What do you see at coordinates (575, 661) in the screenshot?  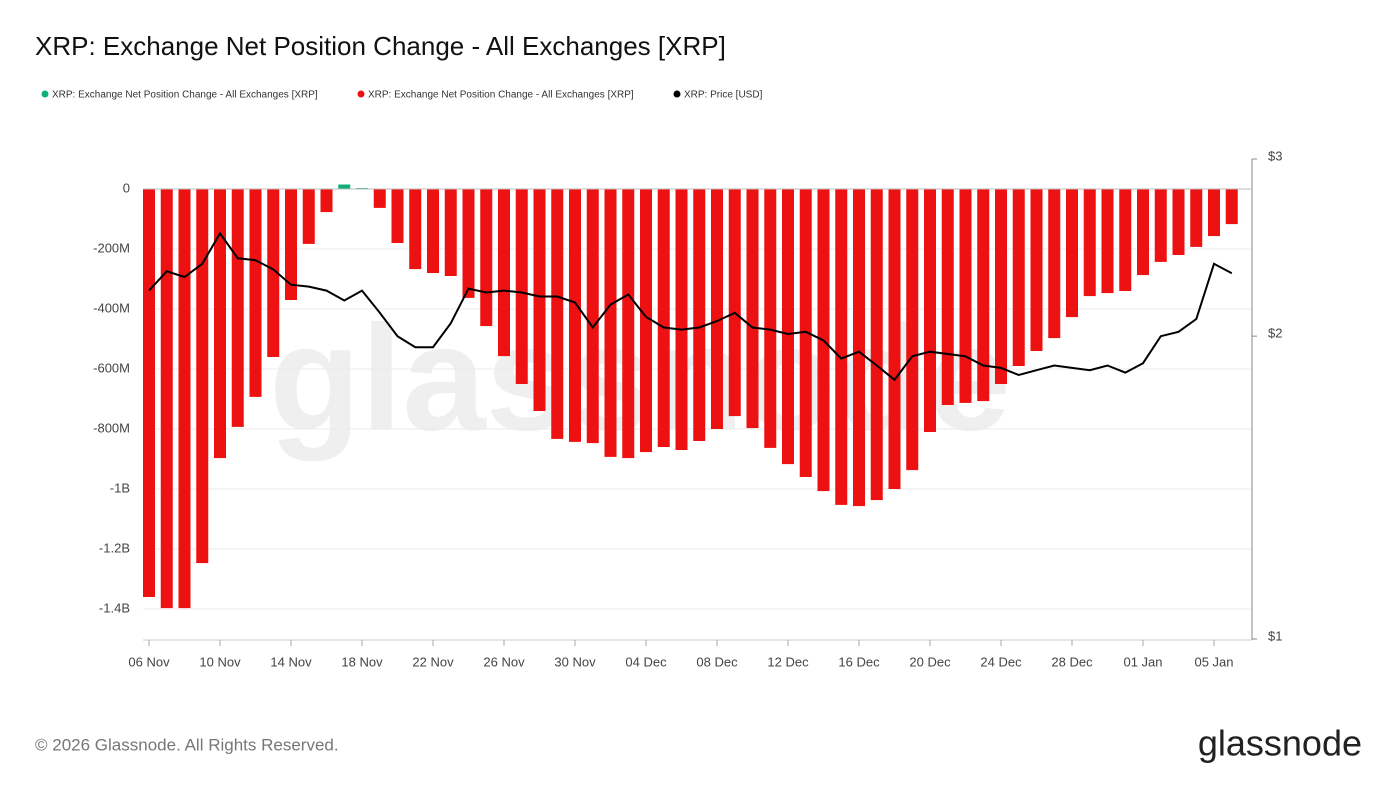 I see `x-tick-label: 30 Nov` at bounding box center [575, 661].